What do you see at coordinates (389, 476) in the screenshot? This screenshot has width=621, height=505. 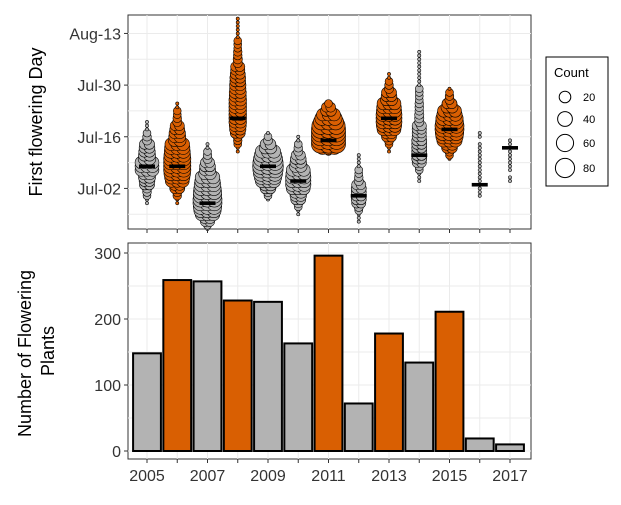 I see `bar-x-tick-label: 2013` at bounding box center [389, 476].